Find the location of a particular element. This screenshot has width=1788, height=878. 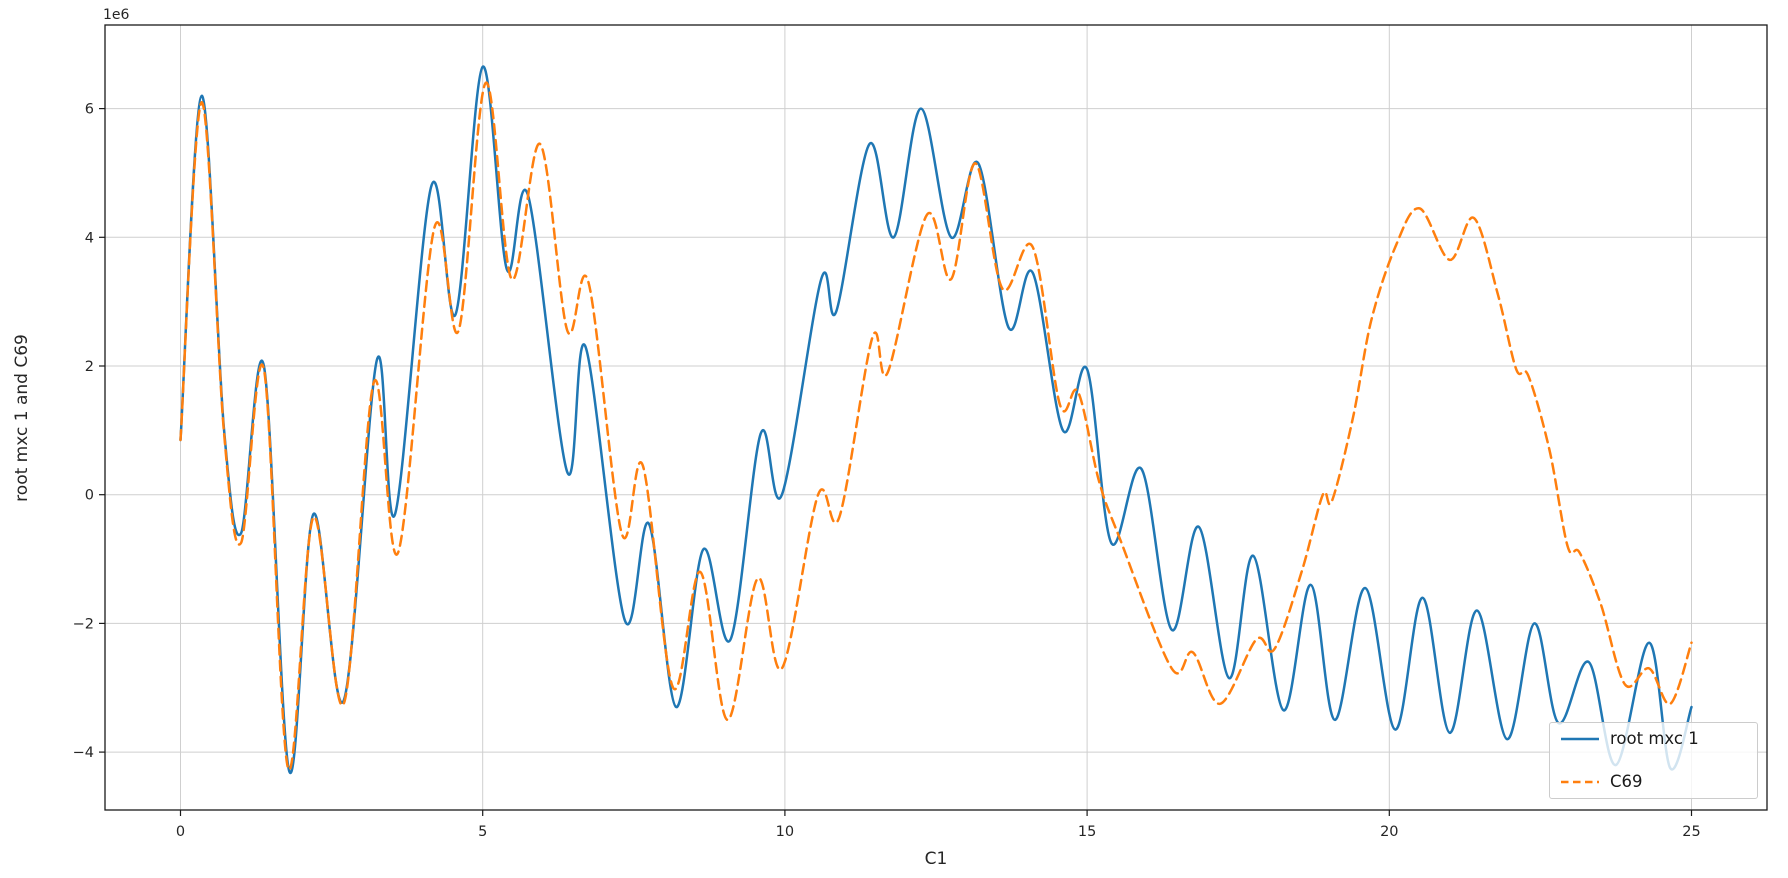

y-axis-offset-text: 1e6 is located at coordinates (116, 15).